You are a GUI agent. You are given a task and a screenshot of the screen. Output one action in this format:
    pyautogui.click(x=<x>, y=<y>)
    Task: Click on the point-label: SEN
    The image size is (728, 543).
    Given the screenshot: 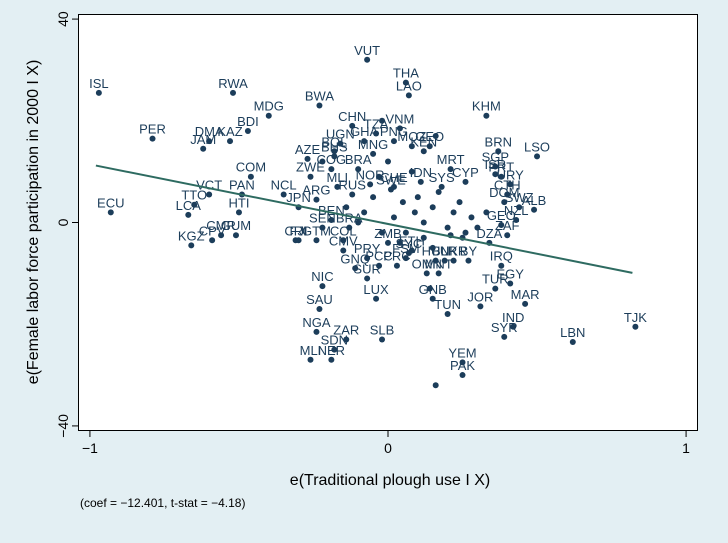 What is the action you would take?
    pyautogui.click(x=322, y=218)
    